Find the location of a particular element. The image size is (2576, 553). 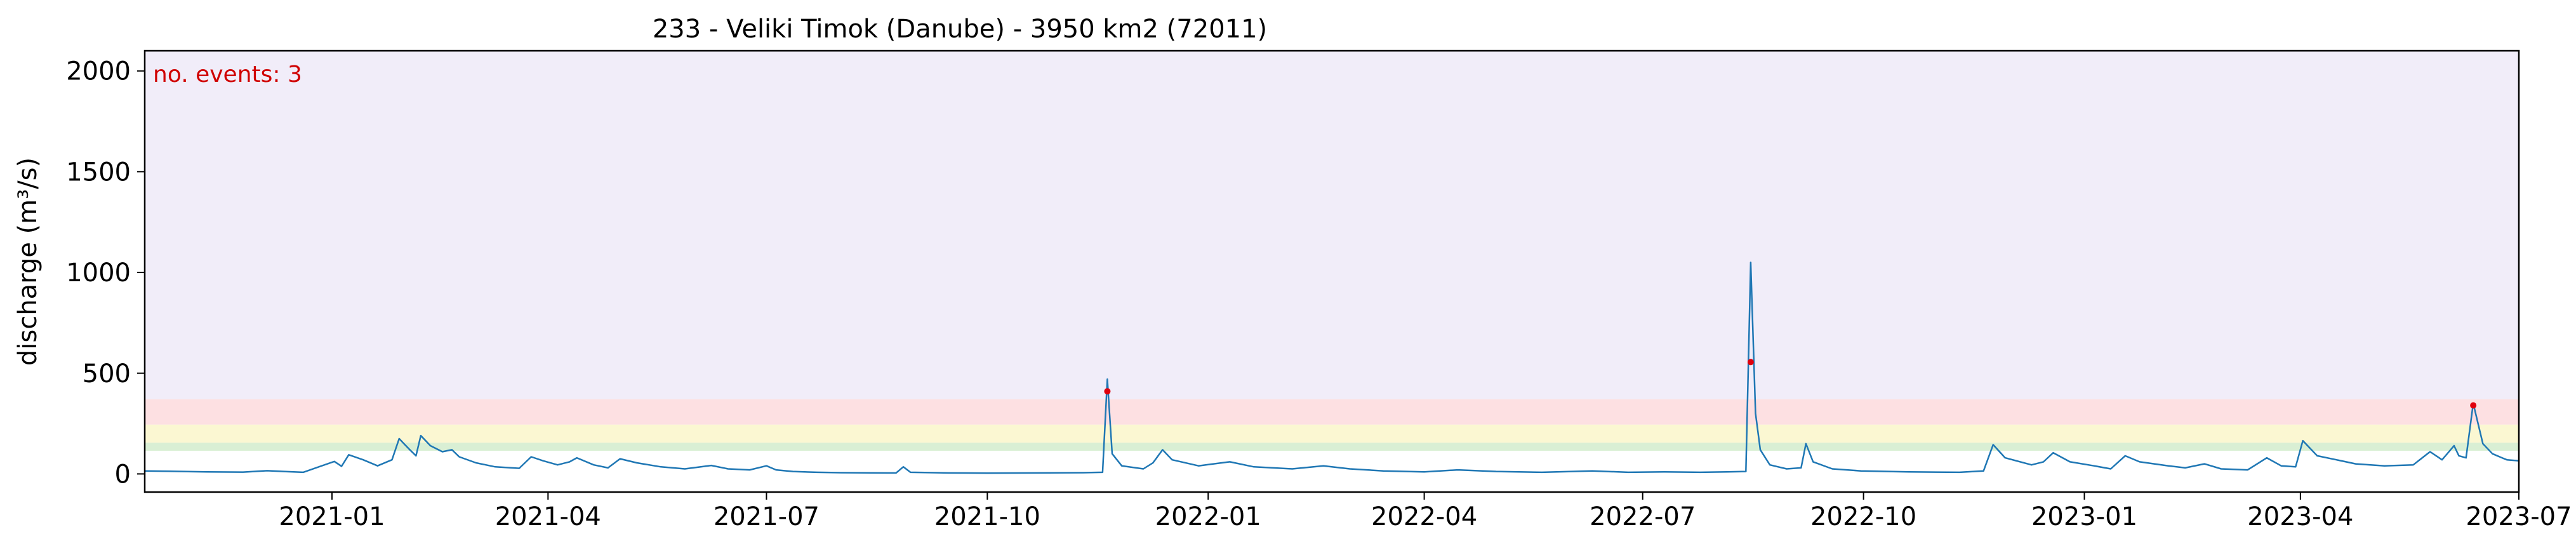

x-tick-label: 2022-07 is located at coordinates (1643, 516).